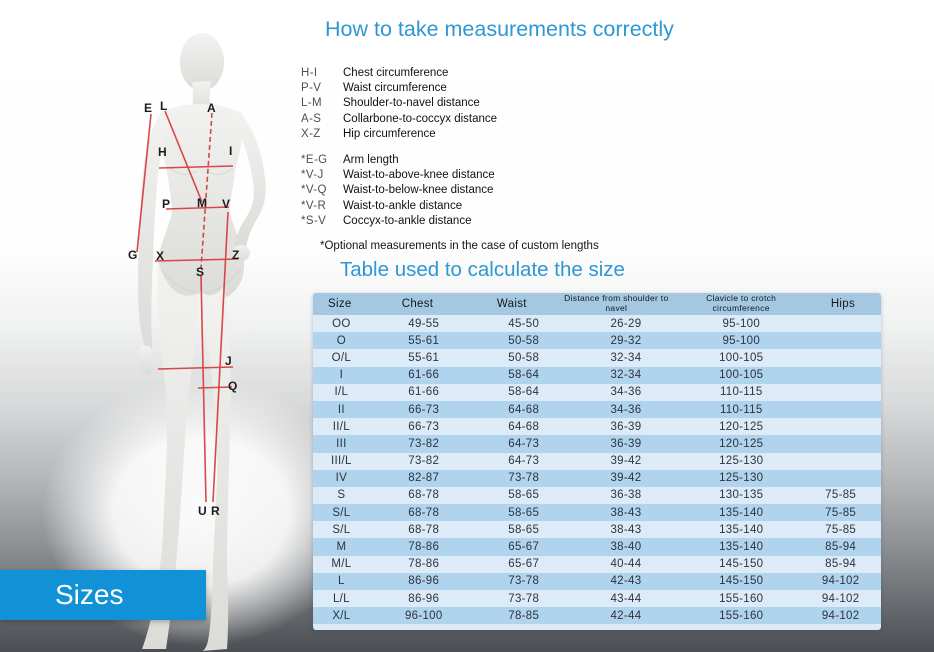  Describe the element at coordinates (597, 392) in the screenshot. I see `table-row: I/L 61-66 58-64 34-36 110-115` at that location.